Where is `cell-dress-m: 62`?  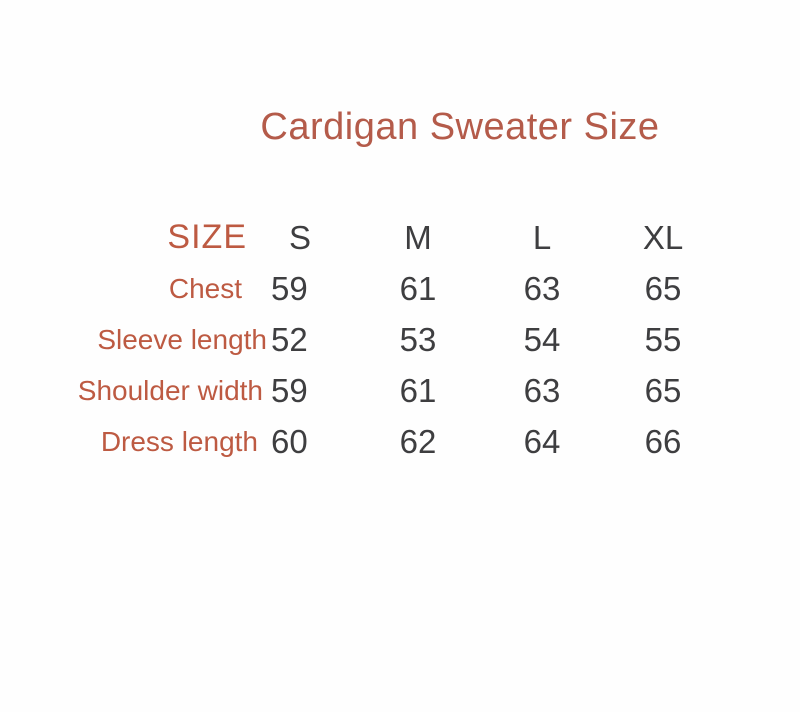 cell-dress-m: 62 is located at coordinates (418, 441).